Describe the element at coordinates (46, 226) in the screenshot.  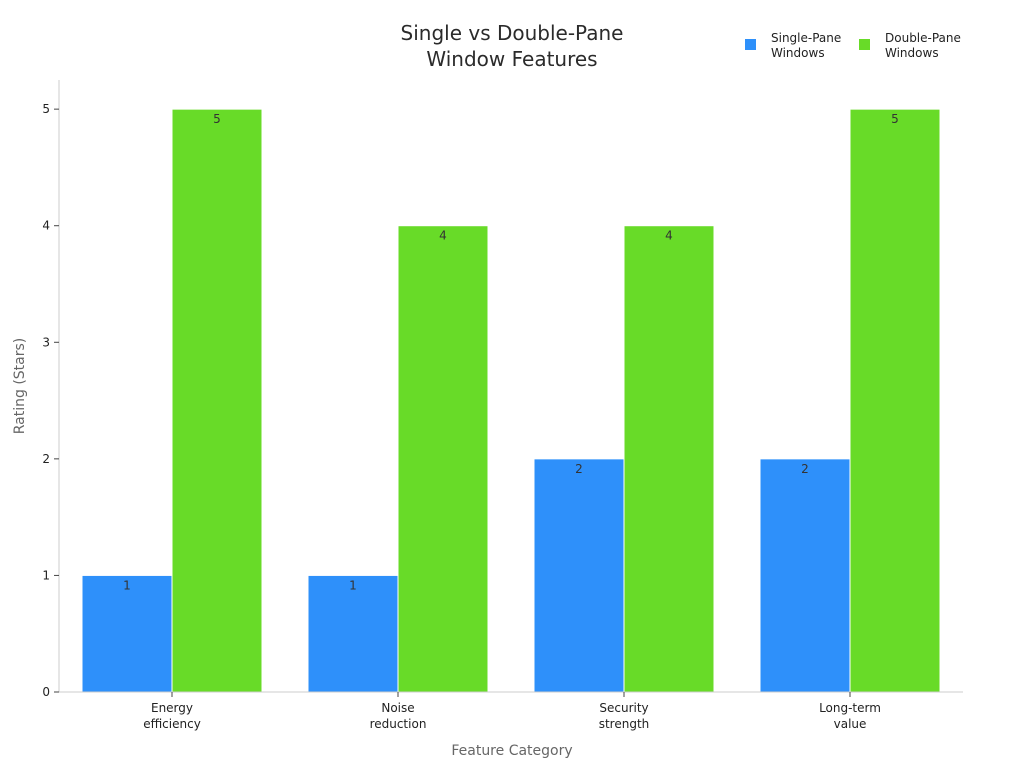
I see `y-tick-label: 4` at that location.